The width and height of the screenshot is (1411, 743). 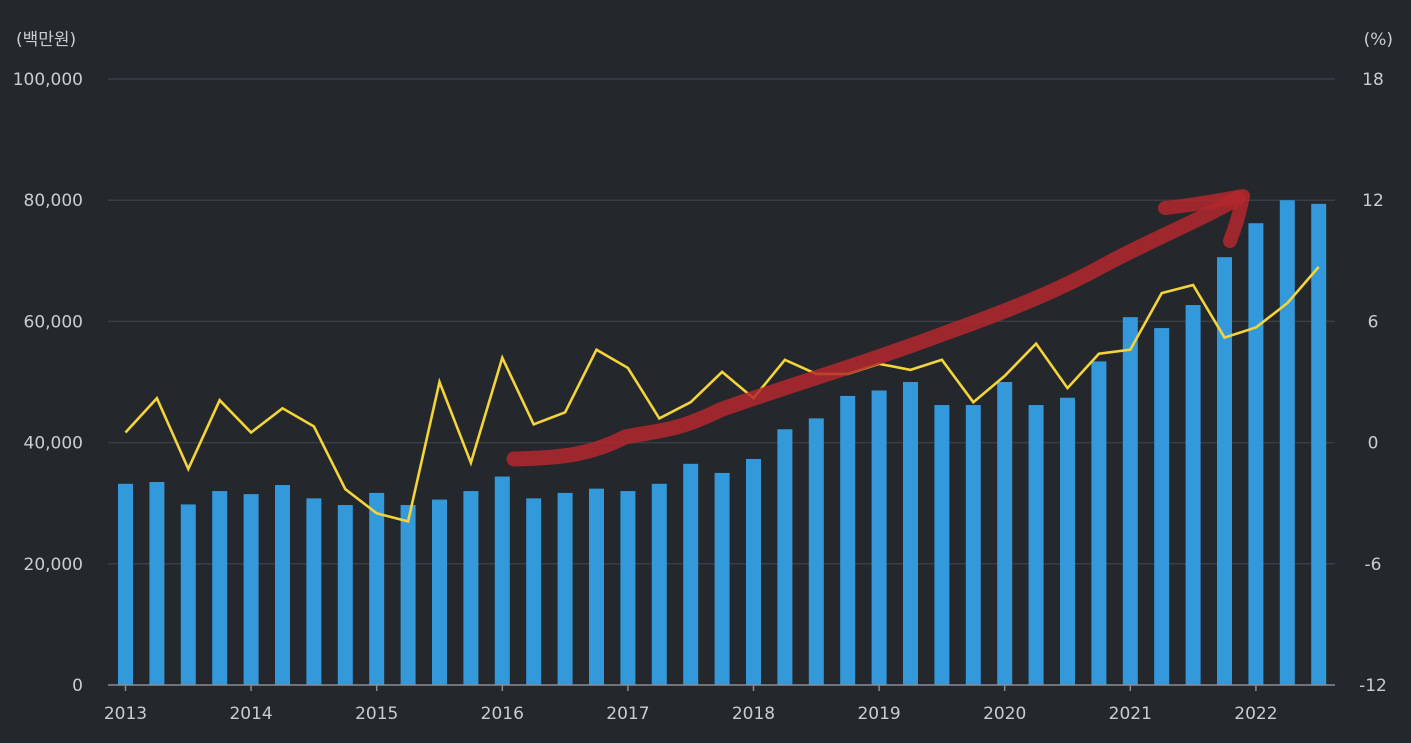 What do you see at coordinates (1378, 40) in the screenshot?
I see `right-axis-unit: (%)` at bounding box center [1378, 40].